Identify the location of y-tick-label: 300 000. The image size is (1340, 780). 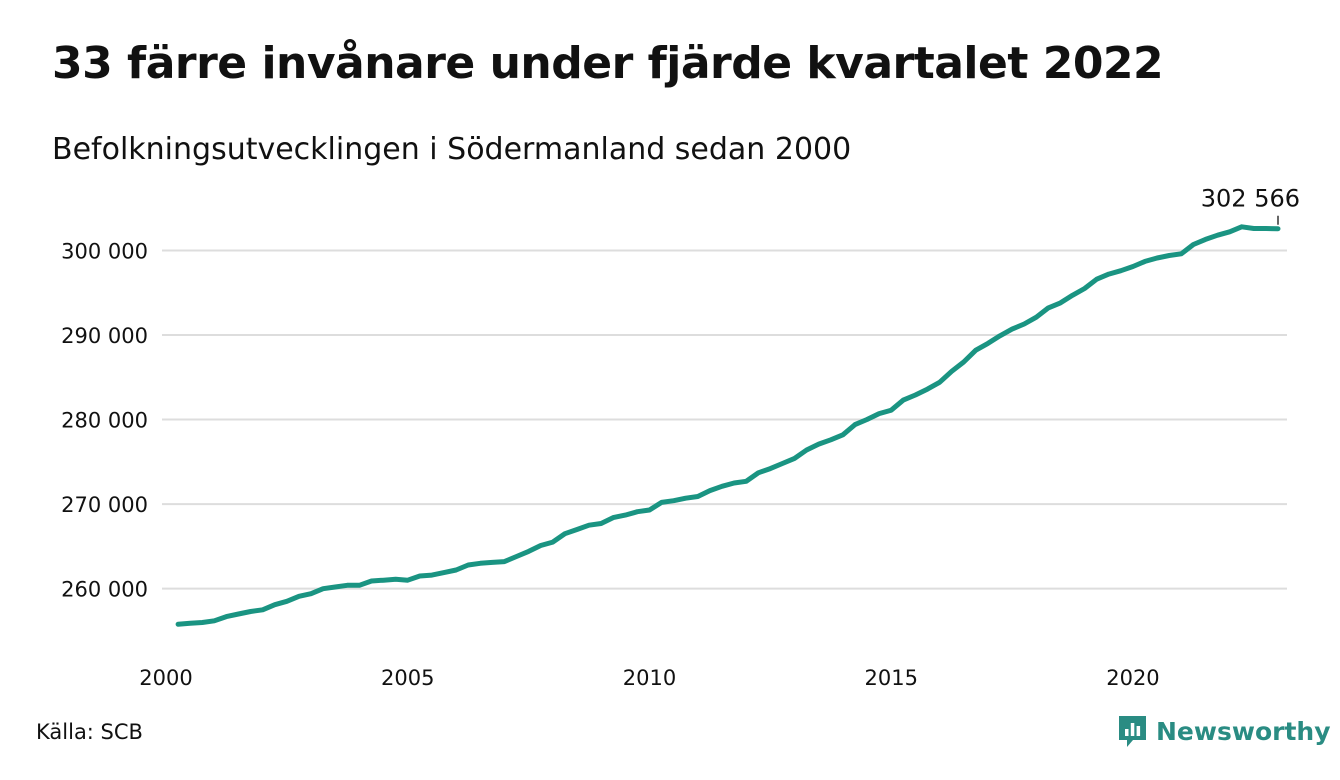
(104, 251).